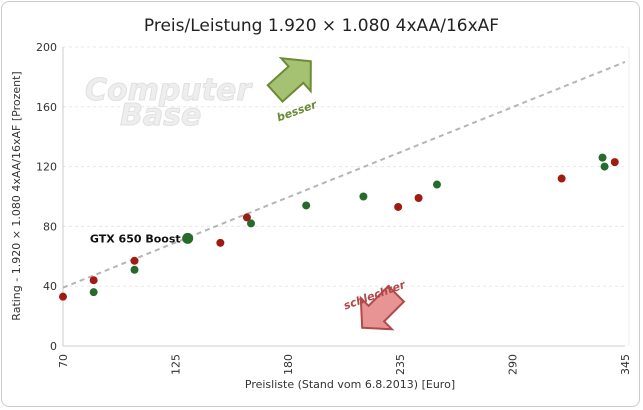  What do you see at coordinates (289, 80) in the screenshot?
I see `better-arrow-icon` at bounding box center [289, 80].